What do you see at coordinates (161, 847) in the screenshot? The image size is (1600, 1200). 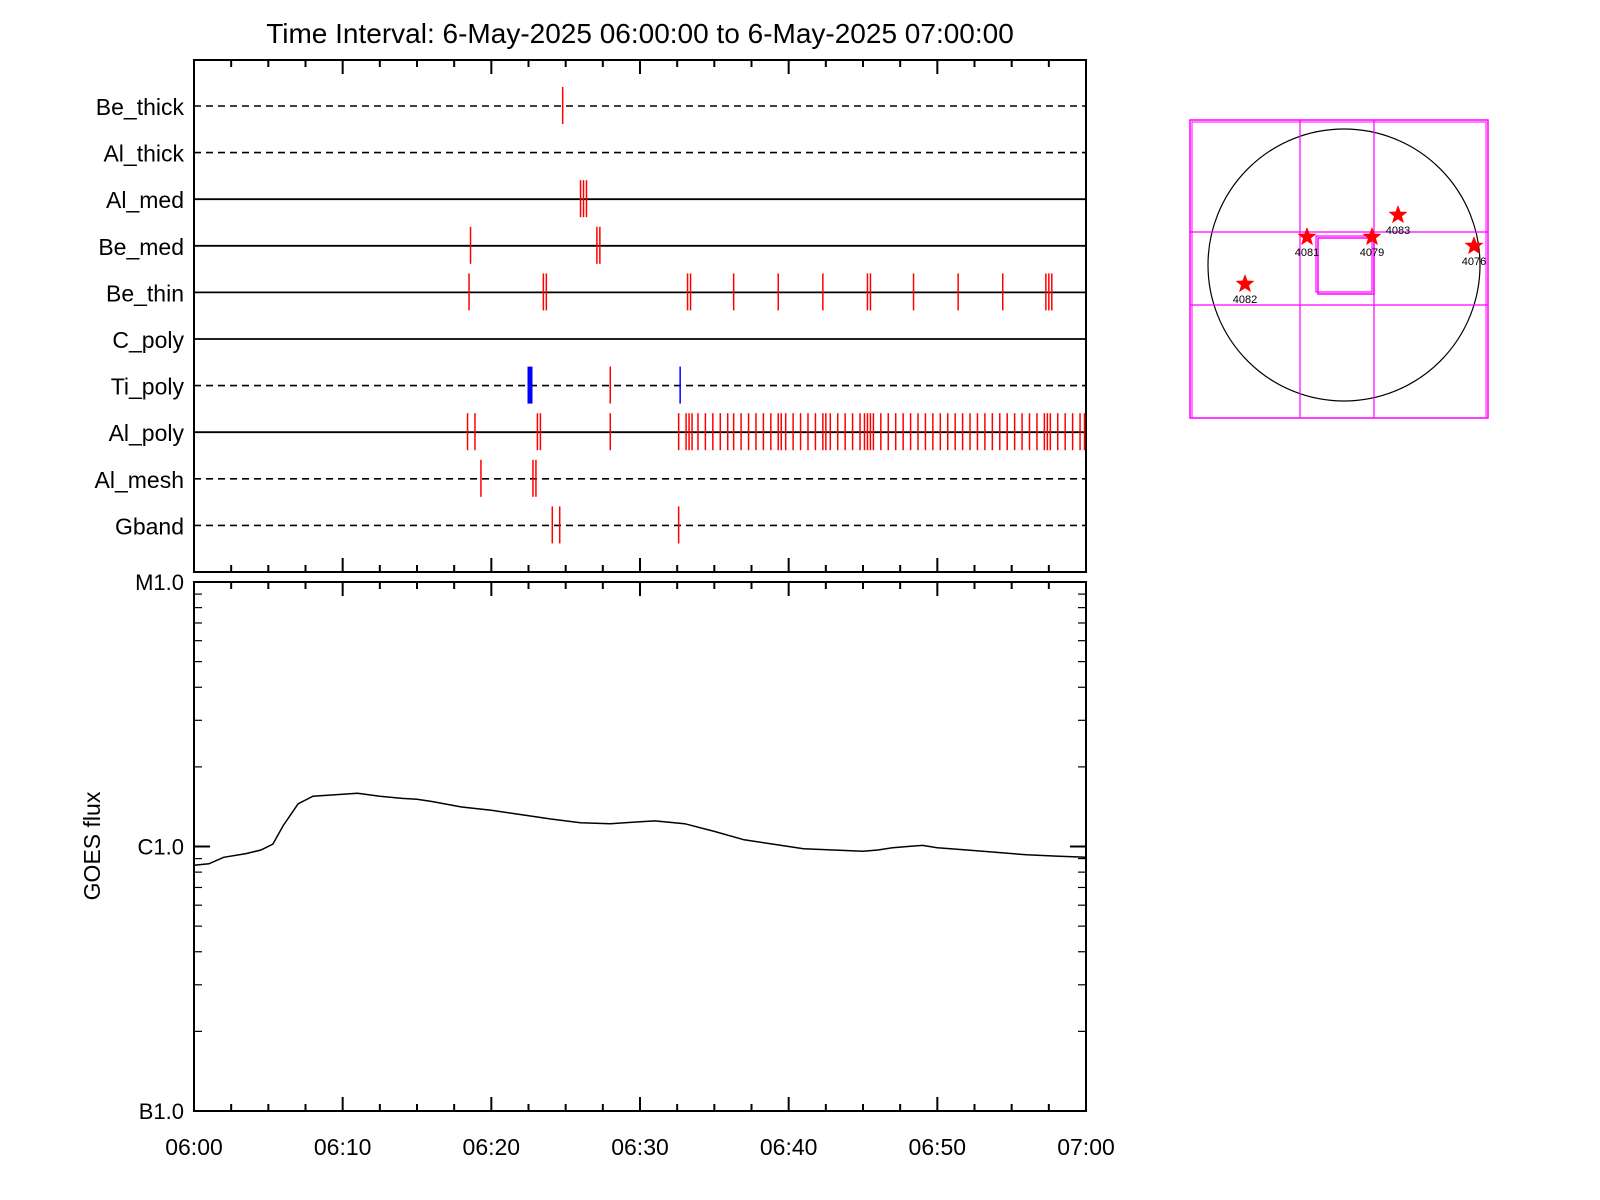 I see `y-tick-label: C1.0` at bounding box center [161, 847].